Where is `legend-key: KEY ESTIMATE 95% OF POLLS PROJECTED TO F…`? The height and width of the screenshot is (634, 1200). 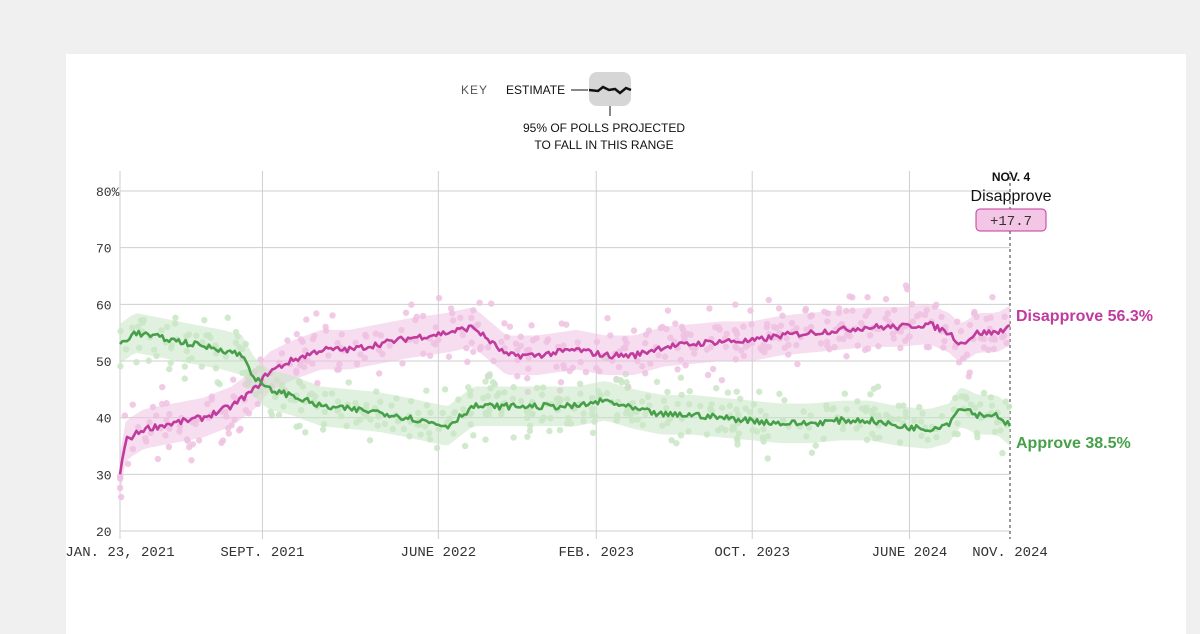
legend-key: KEY ESTIMATE 95% OF POLLS PROJECTED TO F… is located at coordinates (573, 112).